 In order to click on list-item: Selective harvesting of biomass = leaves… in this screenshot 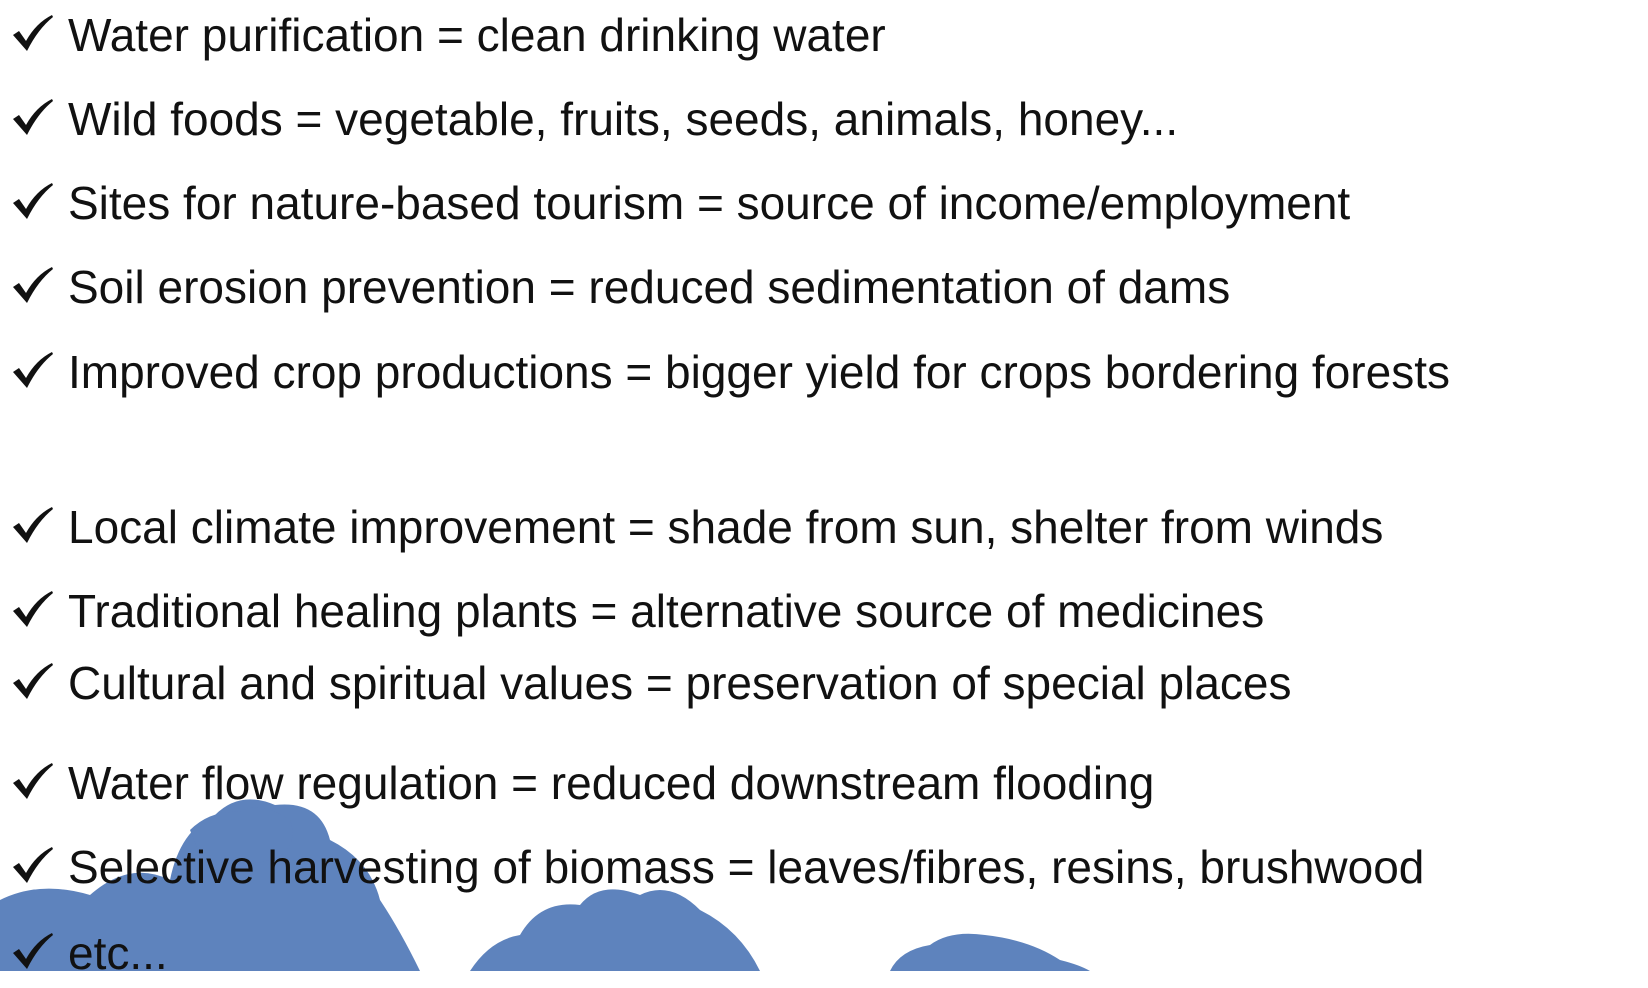, I will do `click(825, 867)`.